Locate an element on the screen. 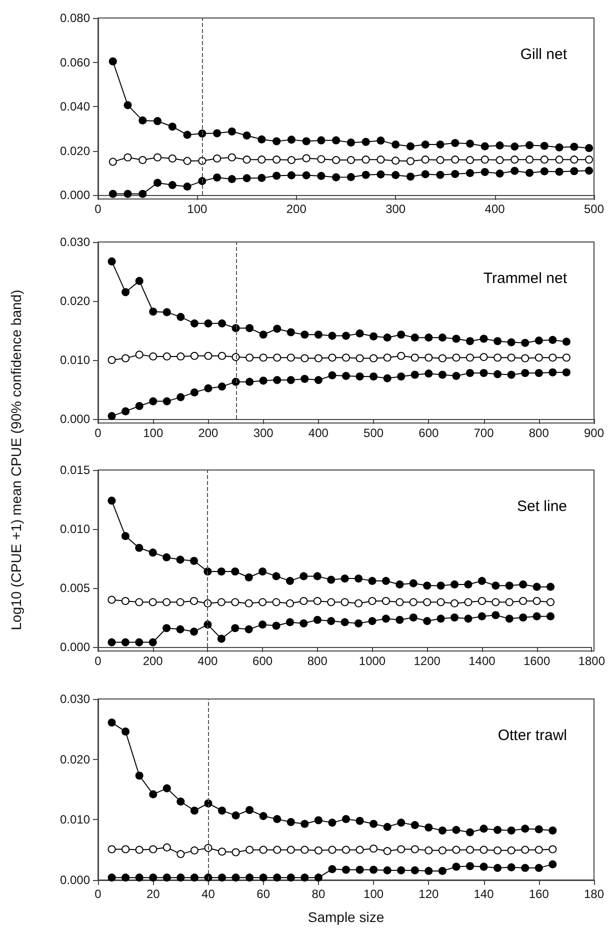 The width and height of the screenshot is (608, 939). x-tick-label: 600 is located at coordinates (428, 433).